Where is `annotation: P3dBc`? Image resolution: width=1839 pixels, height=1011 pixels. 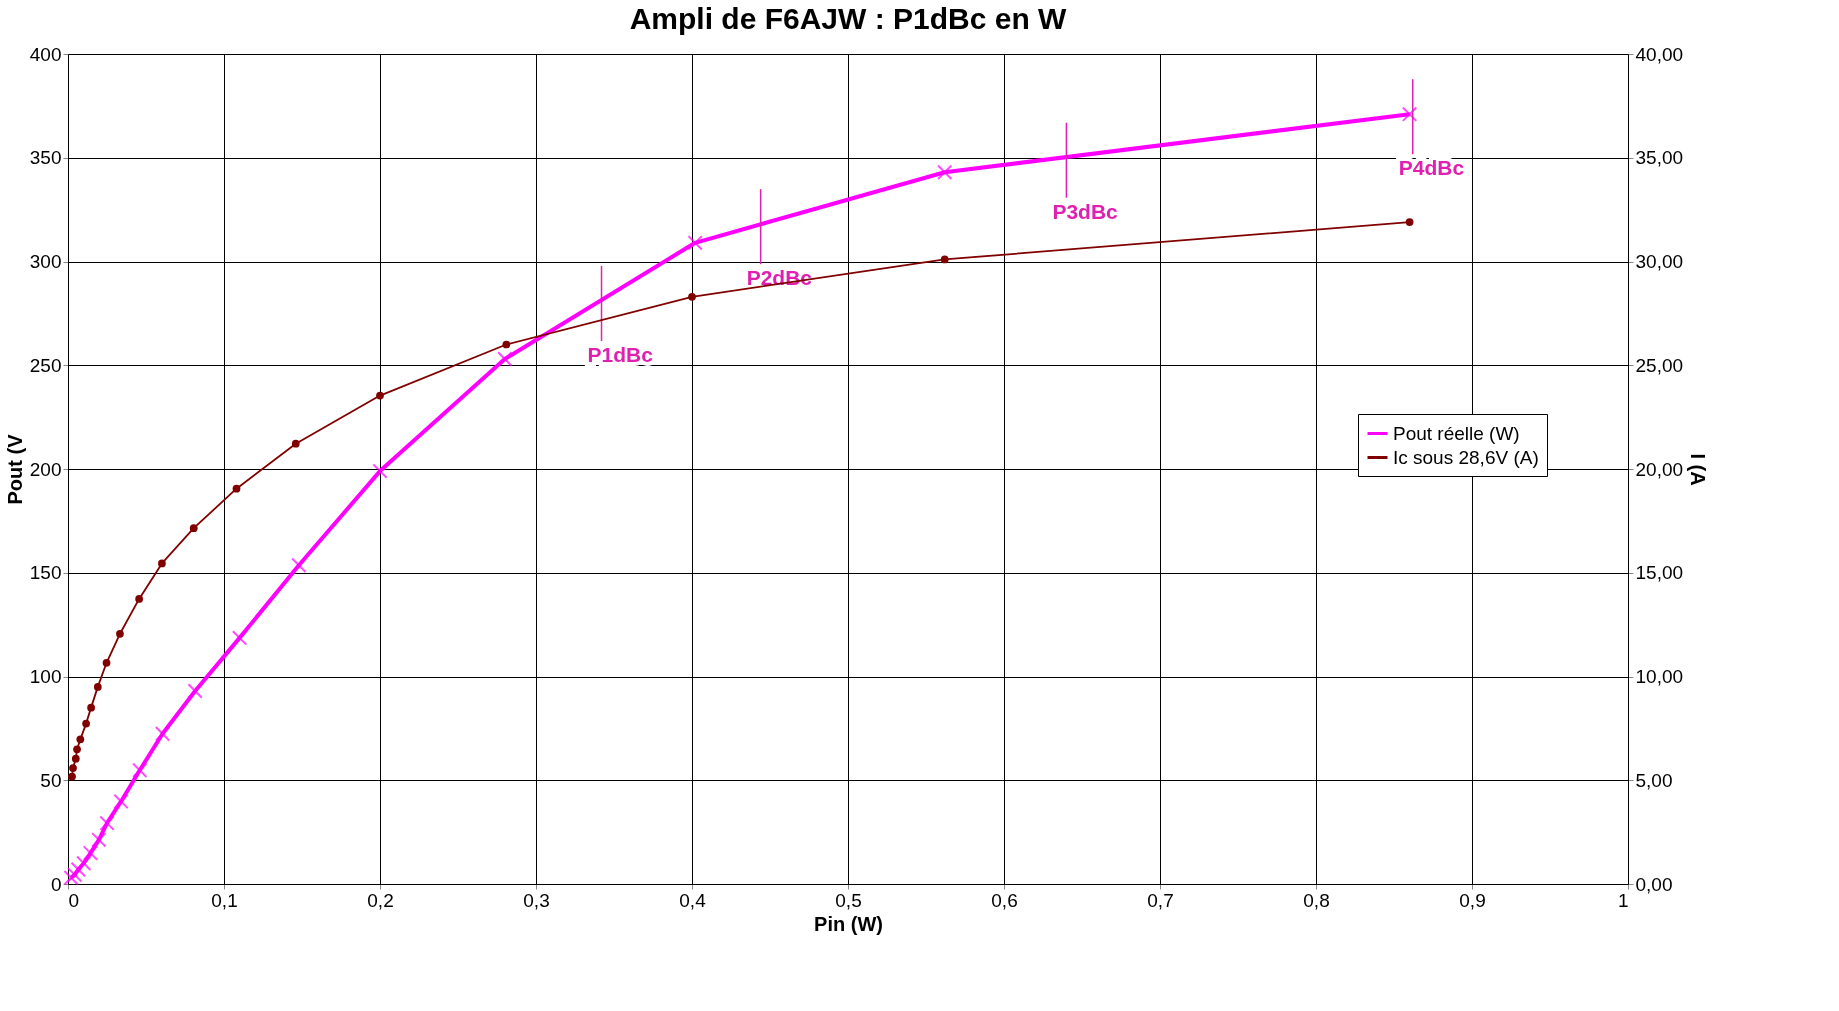 annotation: P3dBc is located at coordinates (1085, 211).